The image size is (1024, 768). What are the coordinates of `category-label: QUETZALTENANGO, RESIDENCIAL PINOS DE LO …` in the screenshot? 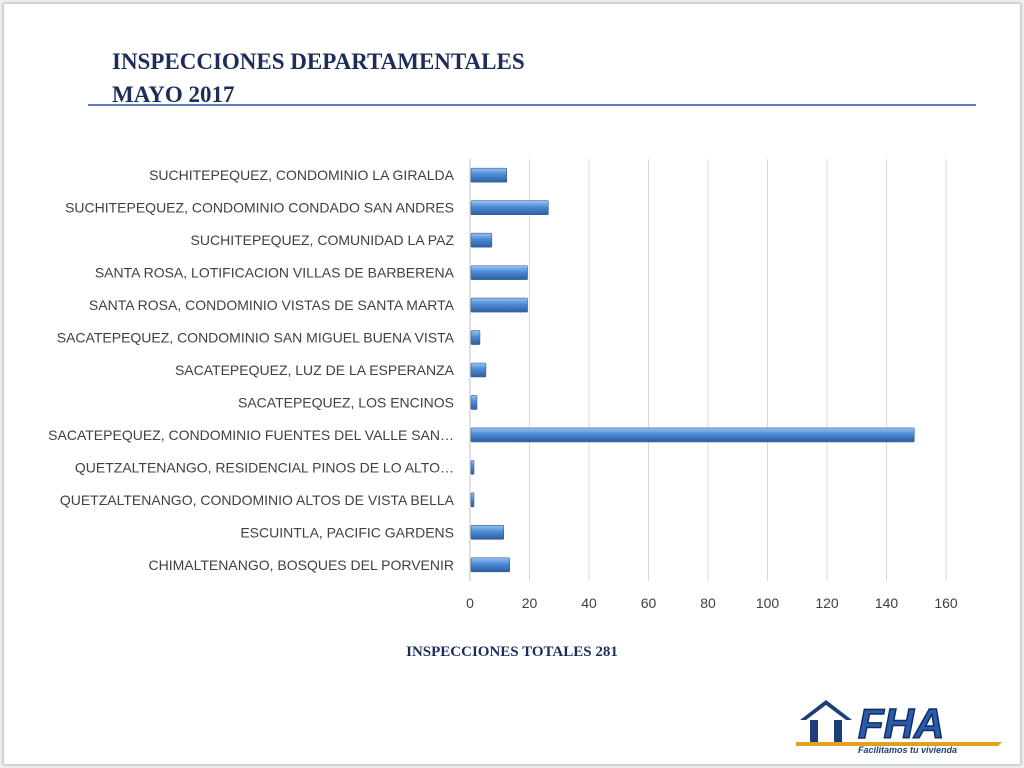 It's located at (264, 467).